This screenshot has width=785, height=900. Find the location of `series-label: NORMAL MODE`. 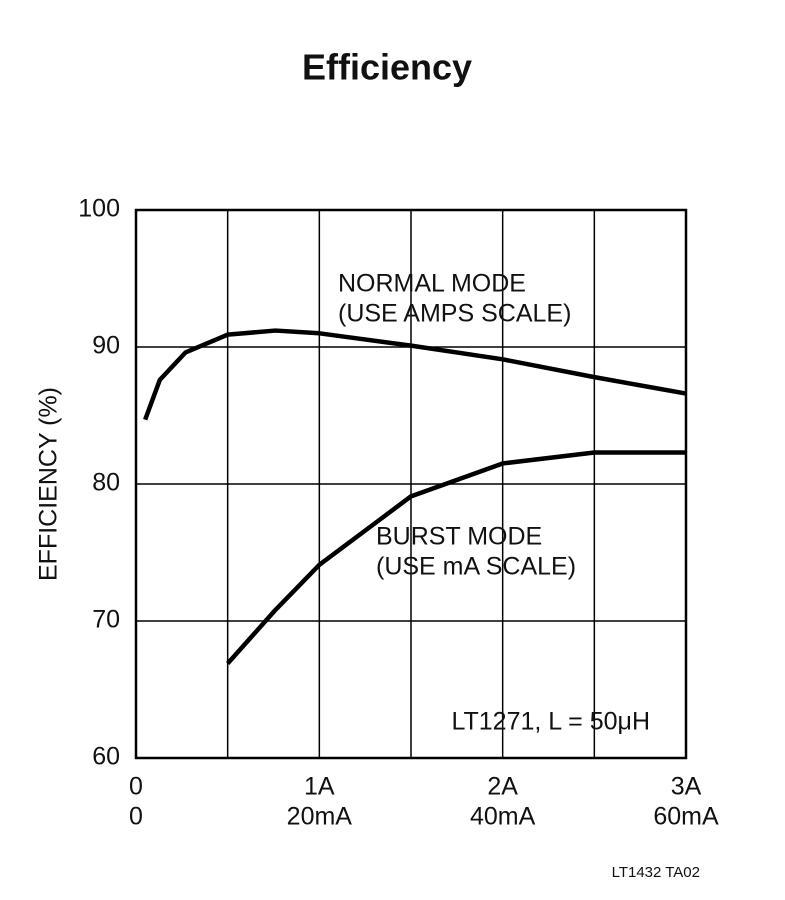

series-label: NORMAL MODE is located at coordinates (432, 284).